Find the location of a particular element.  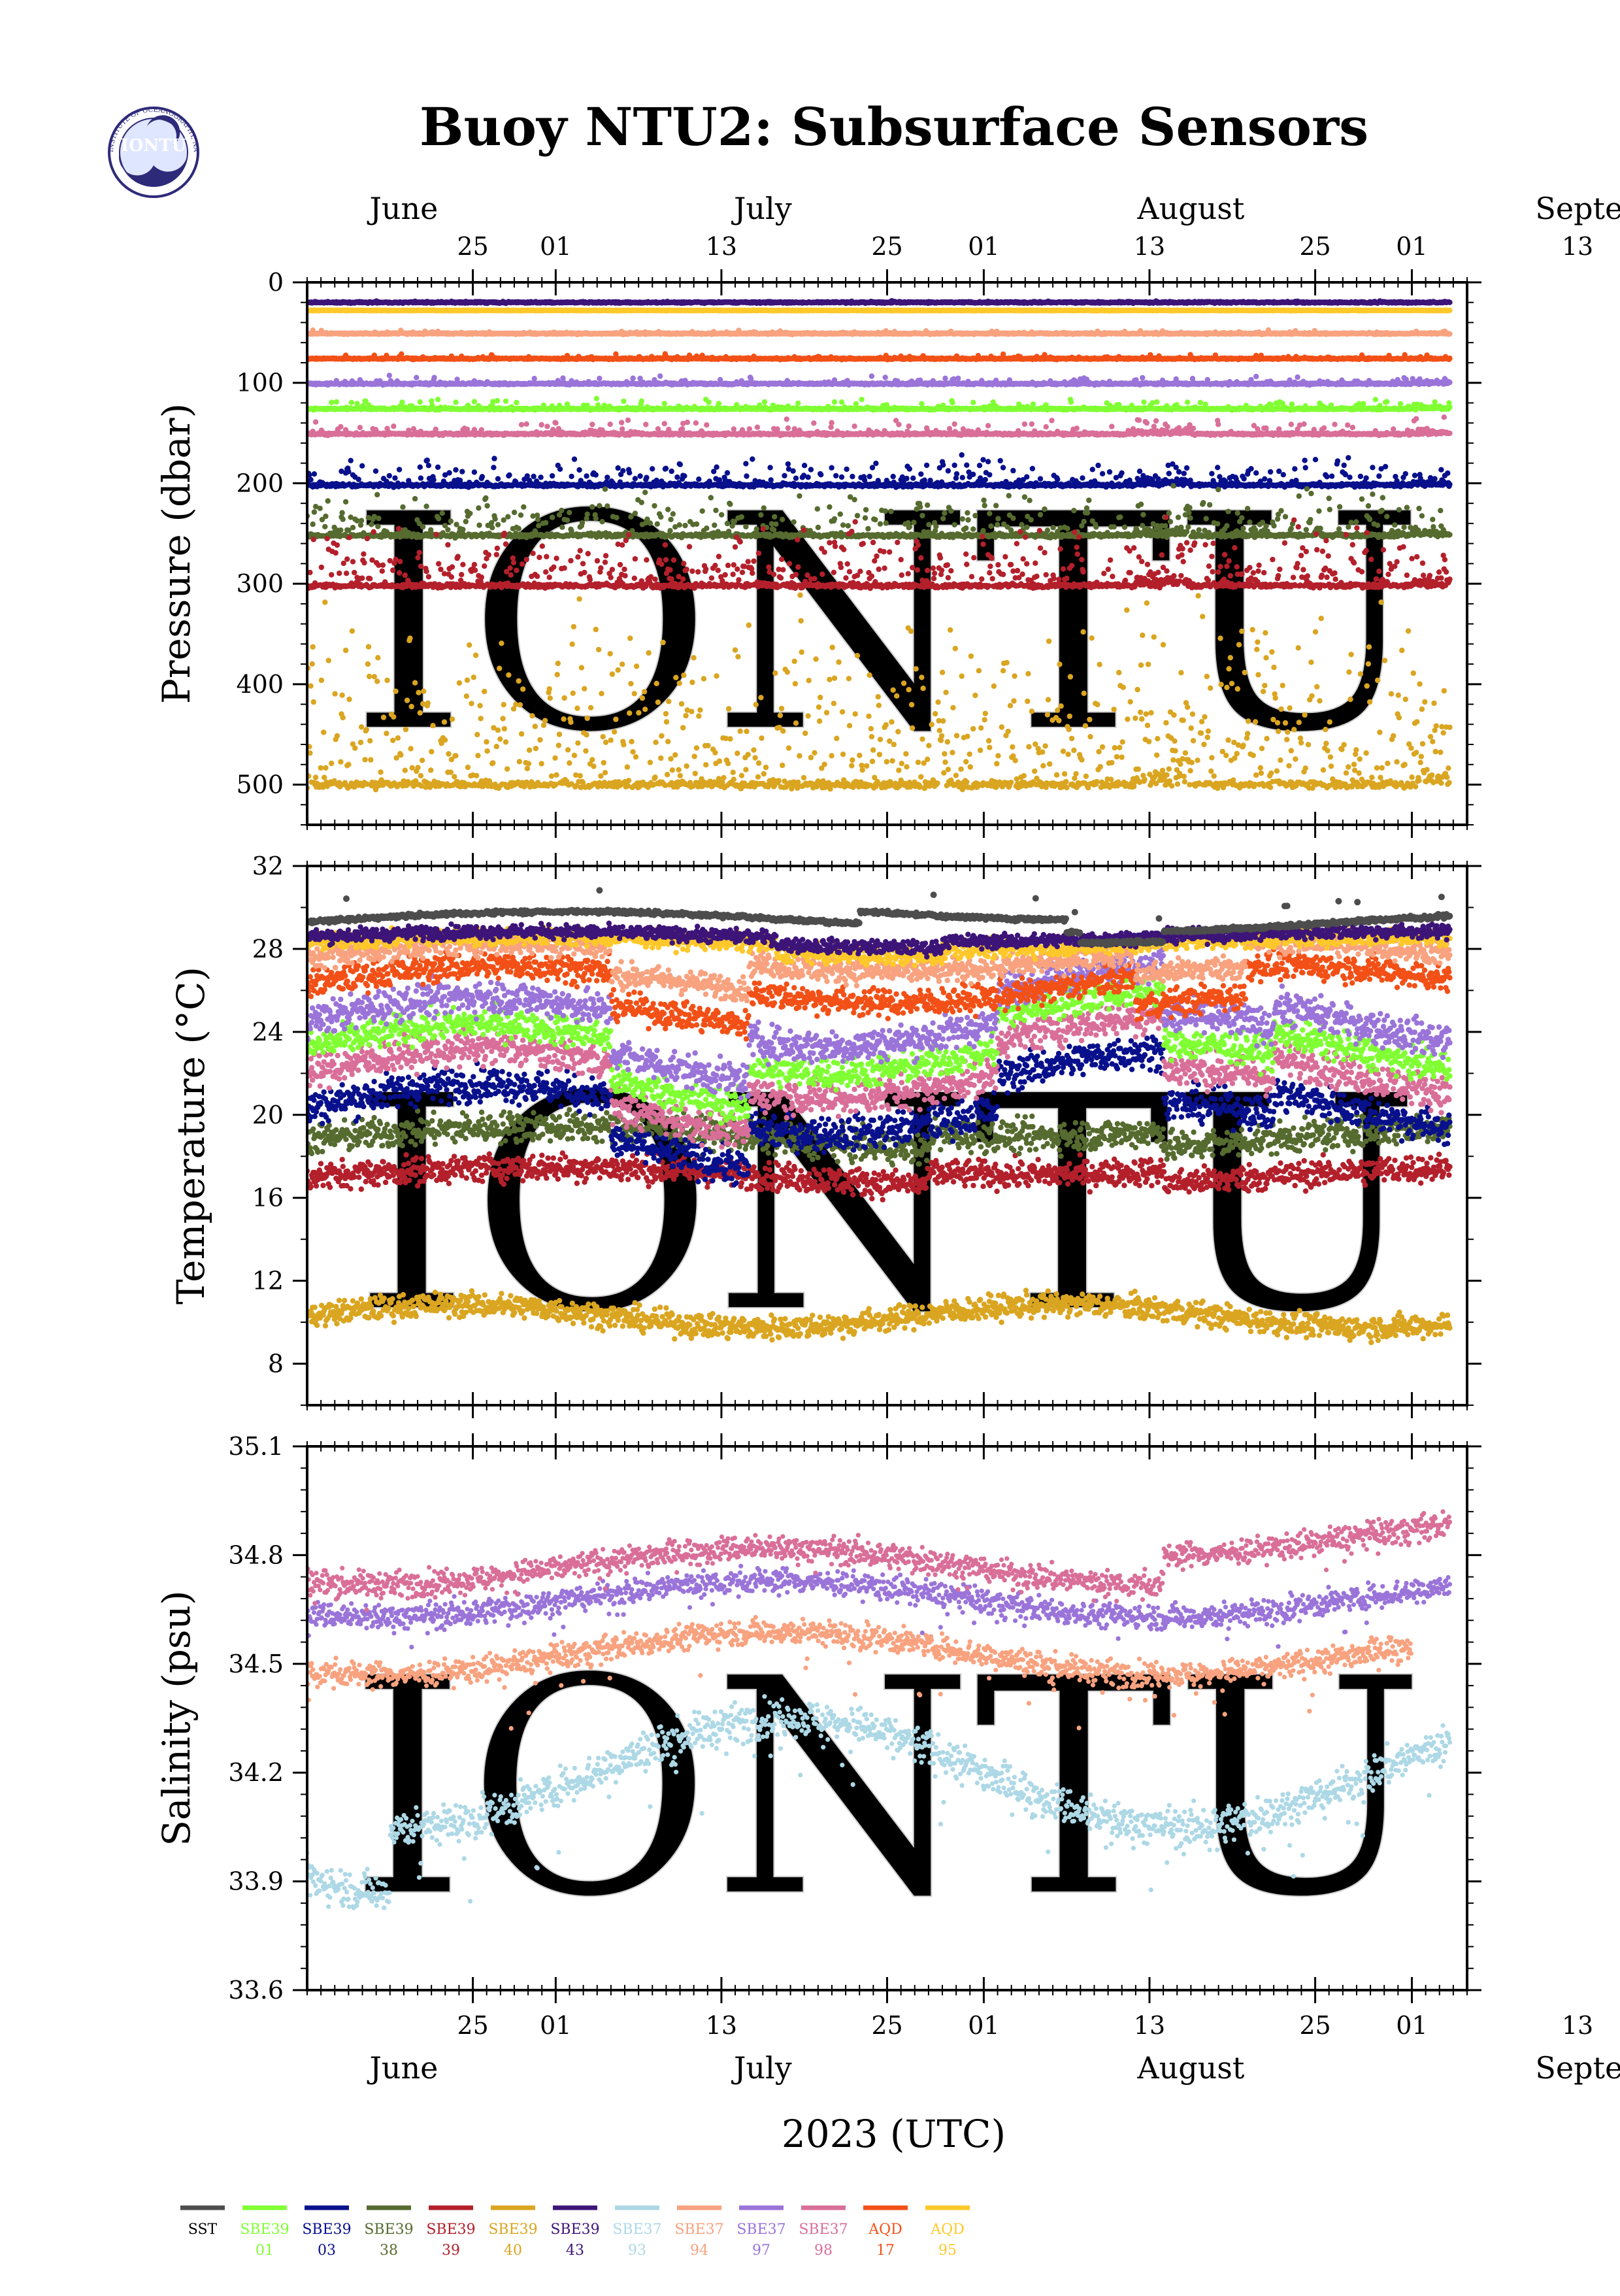

legend-item: SBE39 38 is located at coordinates (388, 2233).